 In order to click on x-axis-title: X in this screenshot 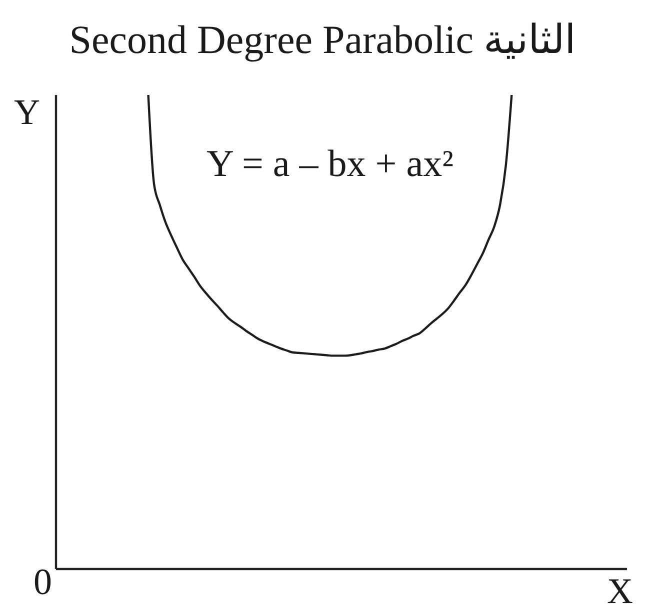, I will do `click(620, 590)`.